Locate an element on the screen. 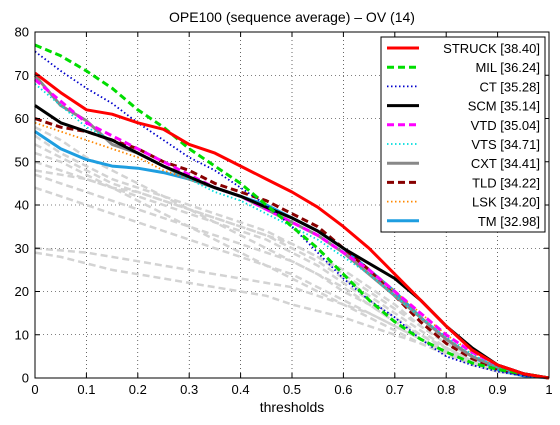 The width and height of the screenshot is (560, 425). legend-label: VTD [35.04] is located at coordinates (505, 125).